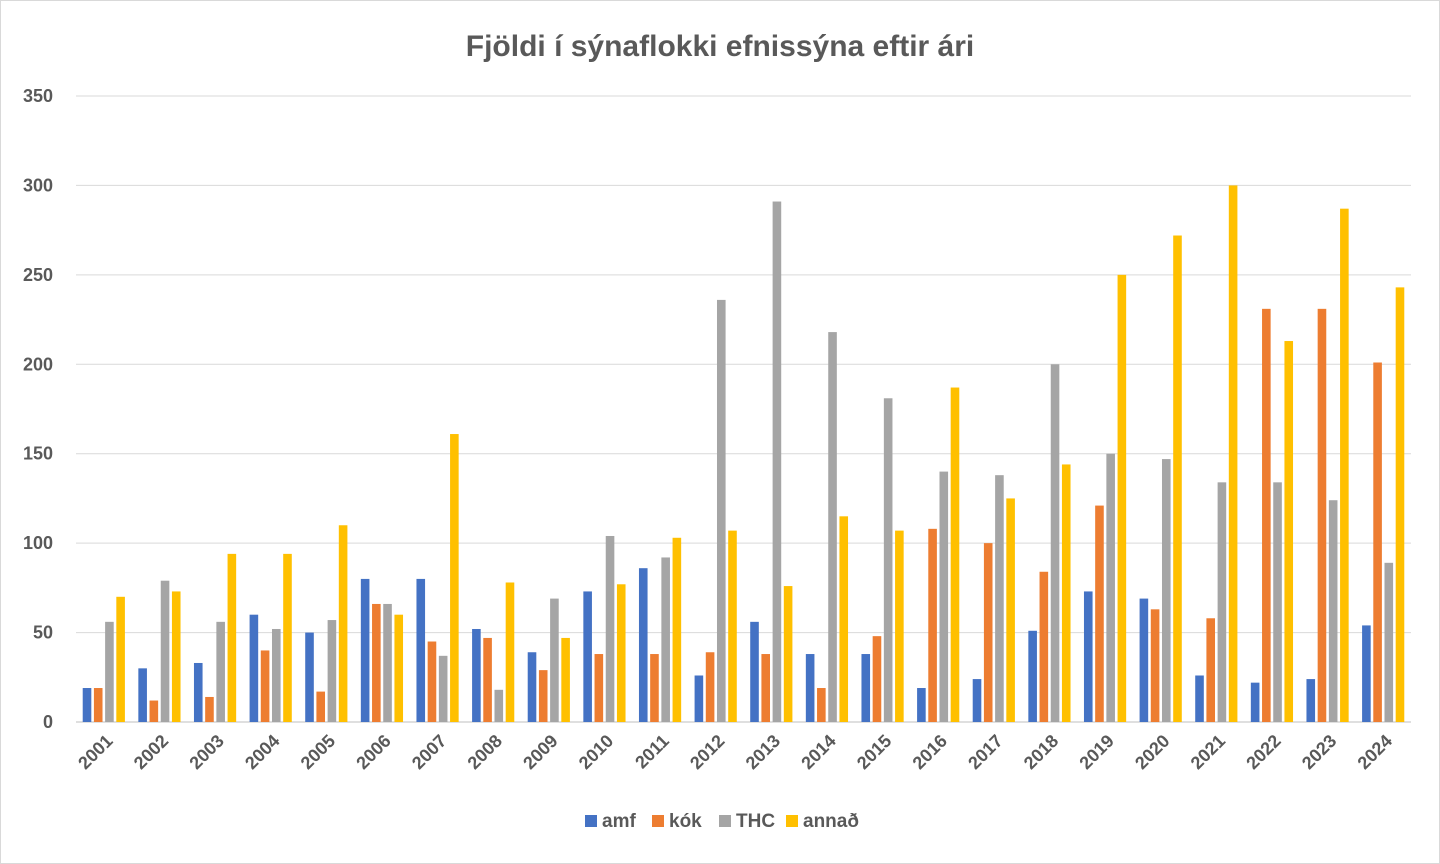  I want to click on bar-annað-2003, so click(232, 637).